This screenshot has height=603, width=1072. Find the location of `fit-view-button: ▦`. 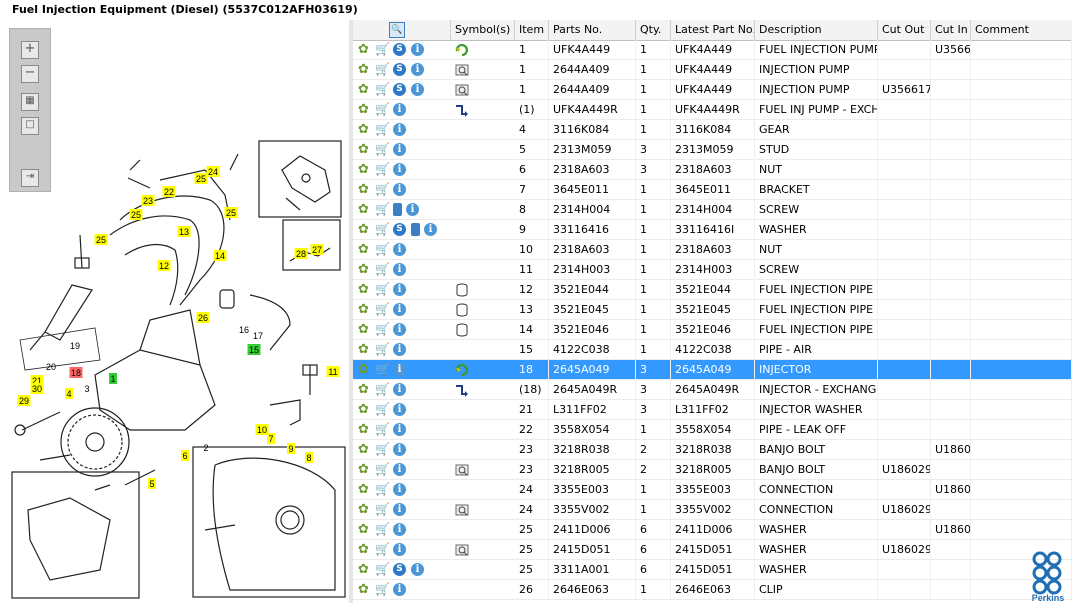

fit-view-button: ▦ is located at coordinates (30, 102).